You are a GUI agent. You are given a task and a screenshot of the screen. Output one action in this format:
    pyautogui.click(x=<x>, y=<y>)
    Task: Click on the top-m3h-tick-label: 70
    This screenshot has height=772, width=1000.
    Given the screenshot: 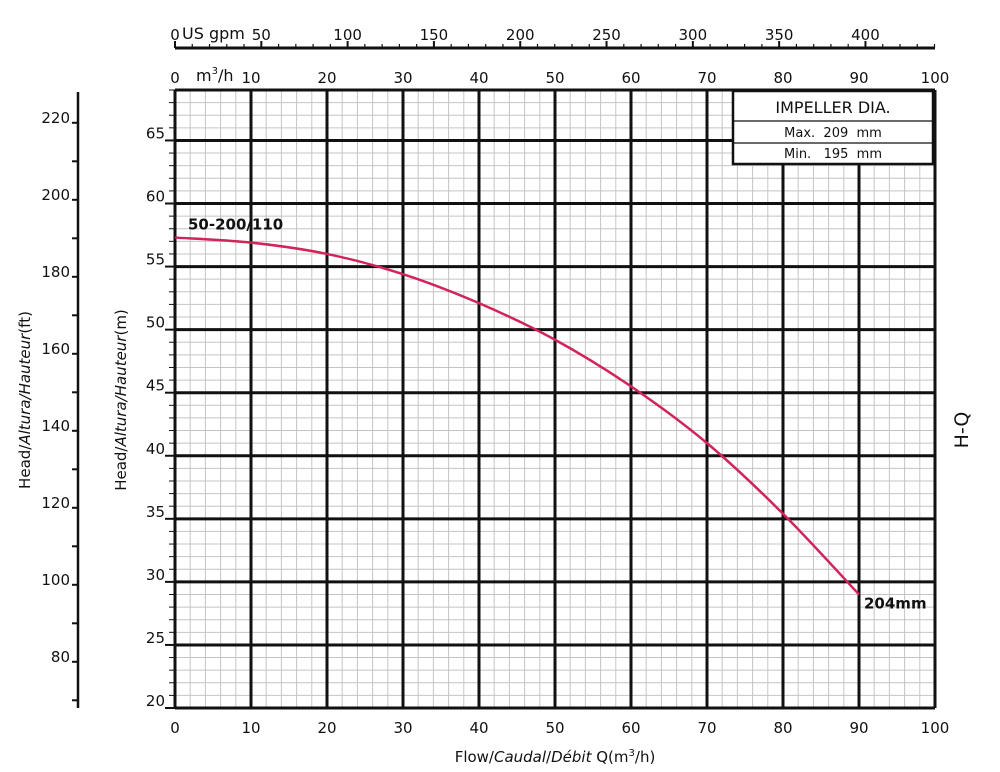 What is the action you would take?
    pyautogui.click(x=706, y=78)
    